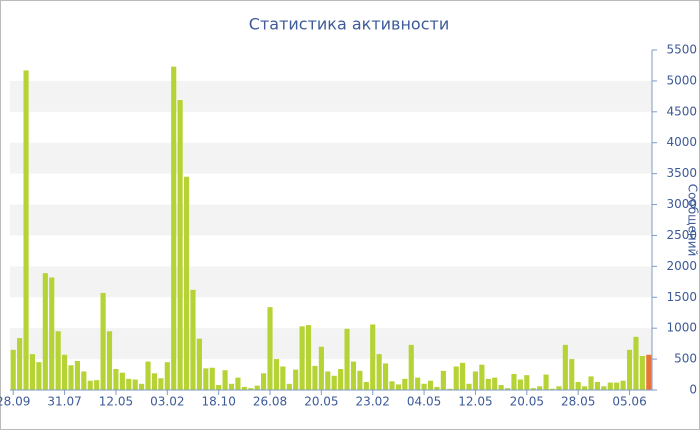  What do you see at coordinates (681, 204) in the screenshot?
I see `y-tick-label: 3000` at bounding box center [681, 204].